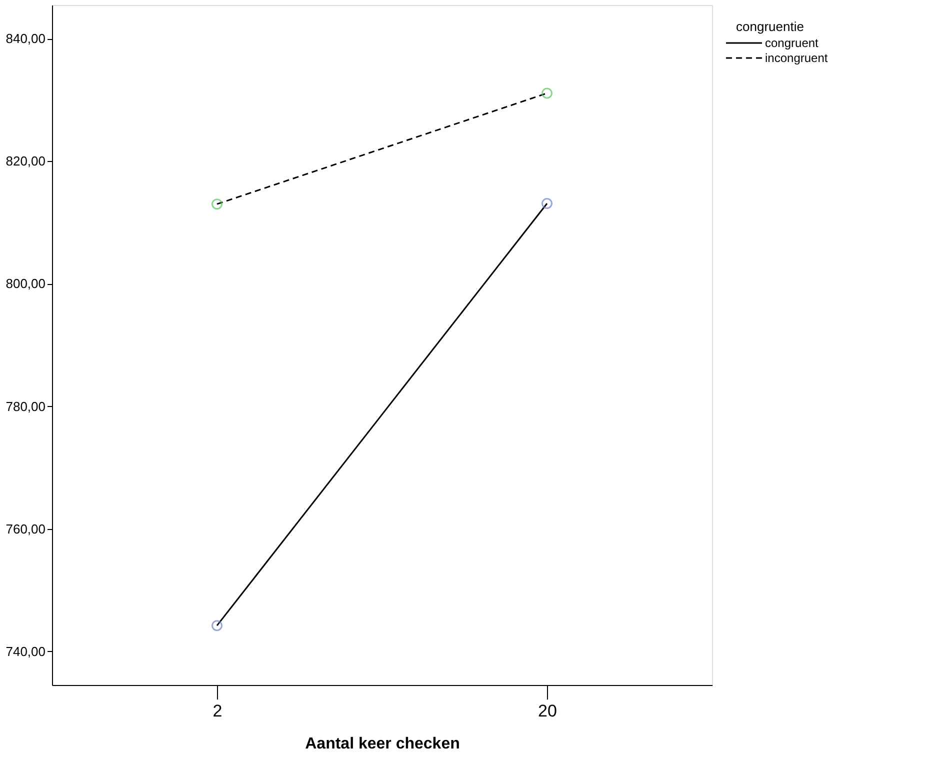  I want to click on legend-label: incongruent, so click(796, 58).